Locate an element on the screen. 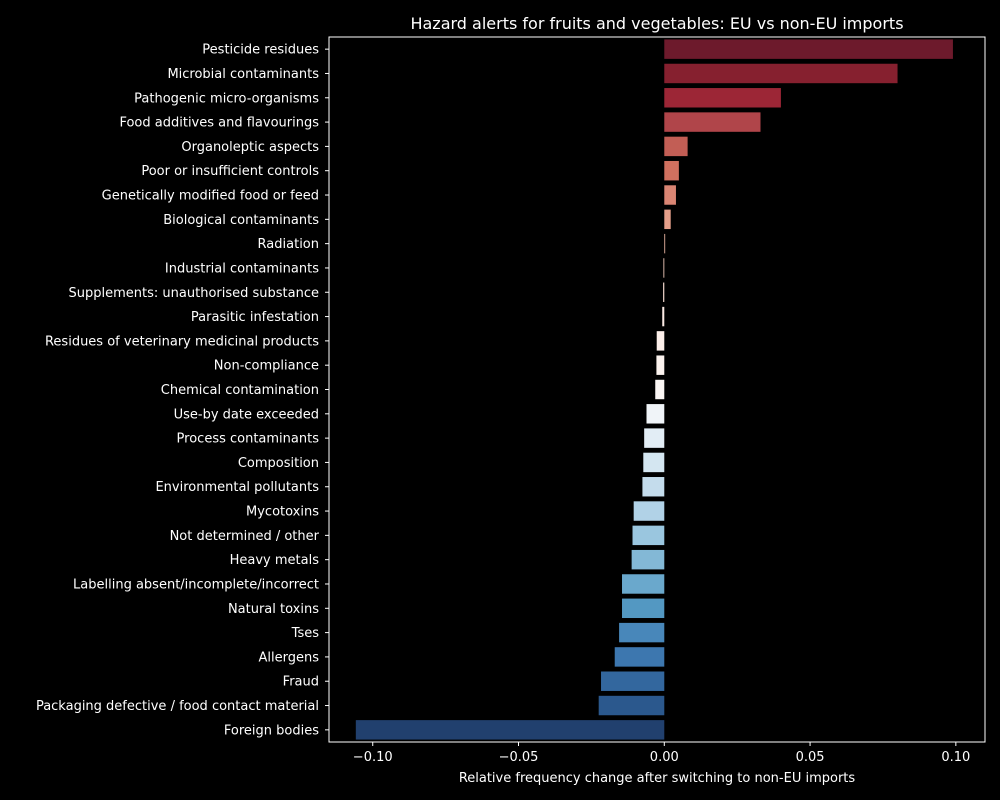 The image size is (1000, 800). y-tick-label: Genetically modified food or feed is located at coordinates (210, 196).